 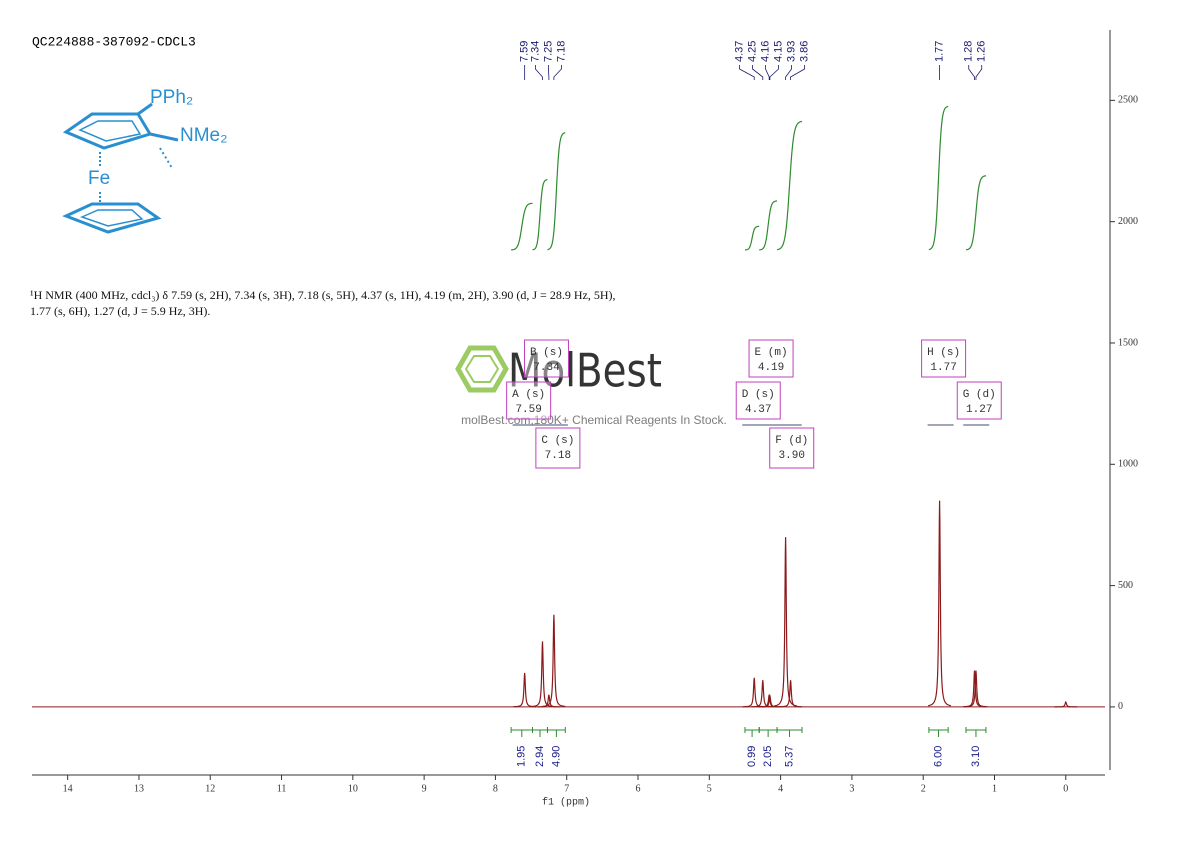 I want to click on y-tick-label: 2500, so click(x=1128, y=100).